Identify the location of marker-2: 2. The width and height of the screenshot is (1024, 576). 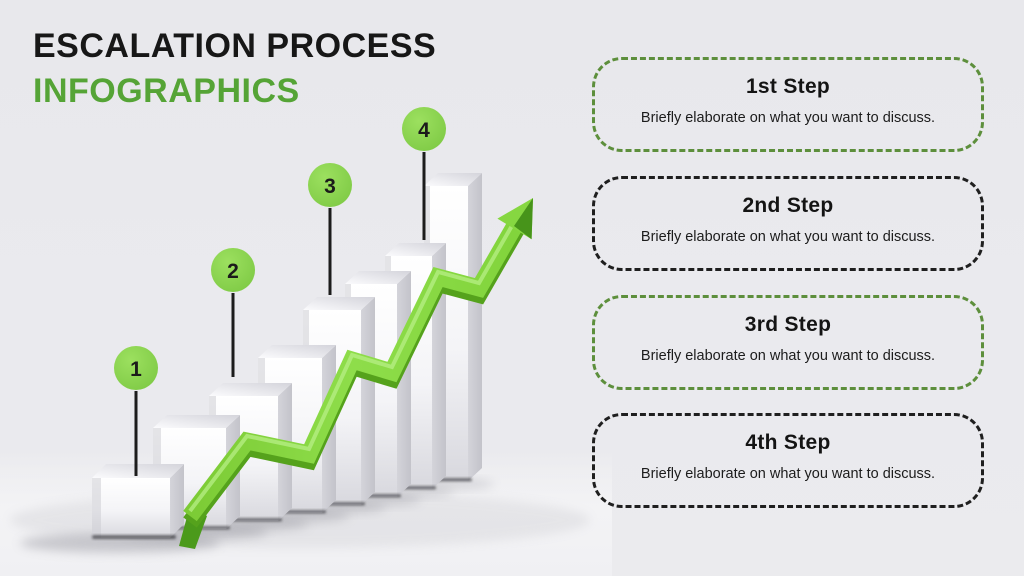
(233, 312).